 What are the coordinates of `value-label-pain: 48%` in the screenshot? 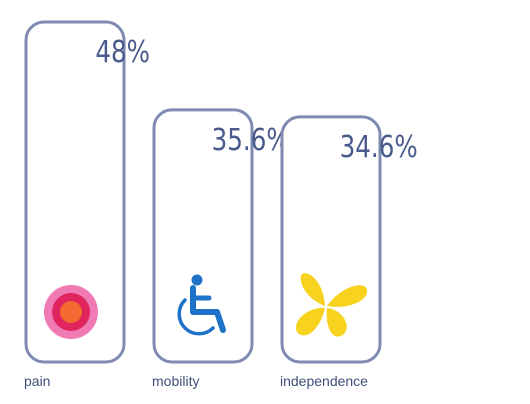 It's located at (122, 53).